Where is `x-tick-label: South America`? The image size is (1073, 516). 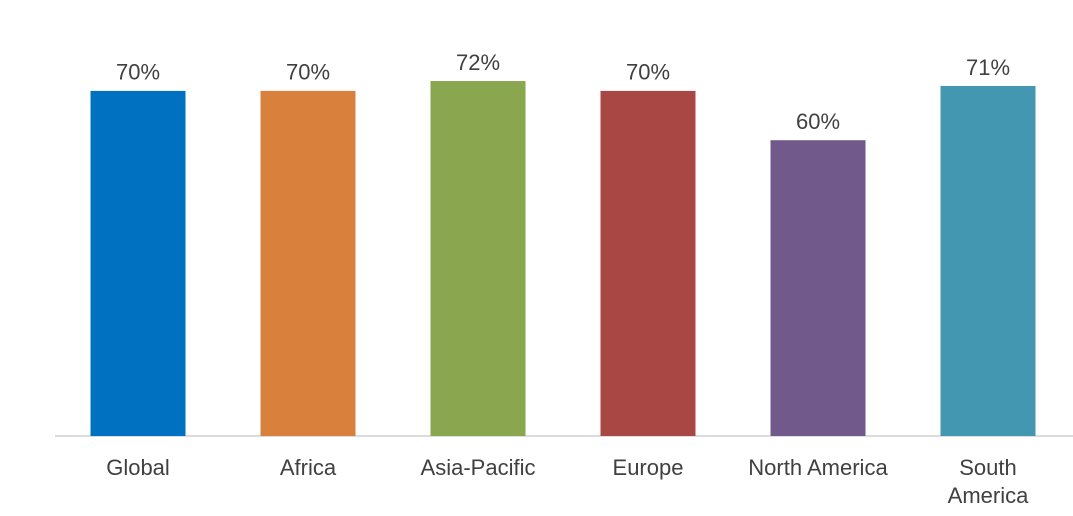
x-tick-label: South America is located at coordinates (988, 481).